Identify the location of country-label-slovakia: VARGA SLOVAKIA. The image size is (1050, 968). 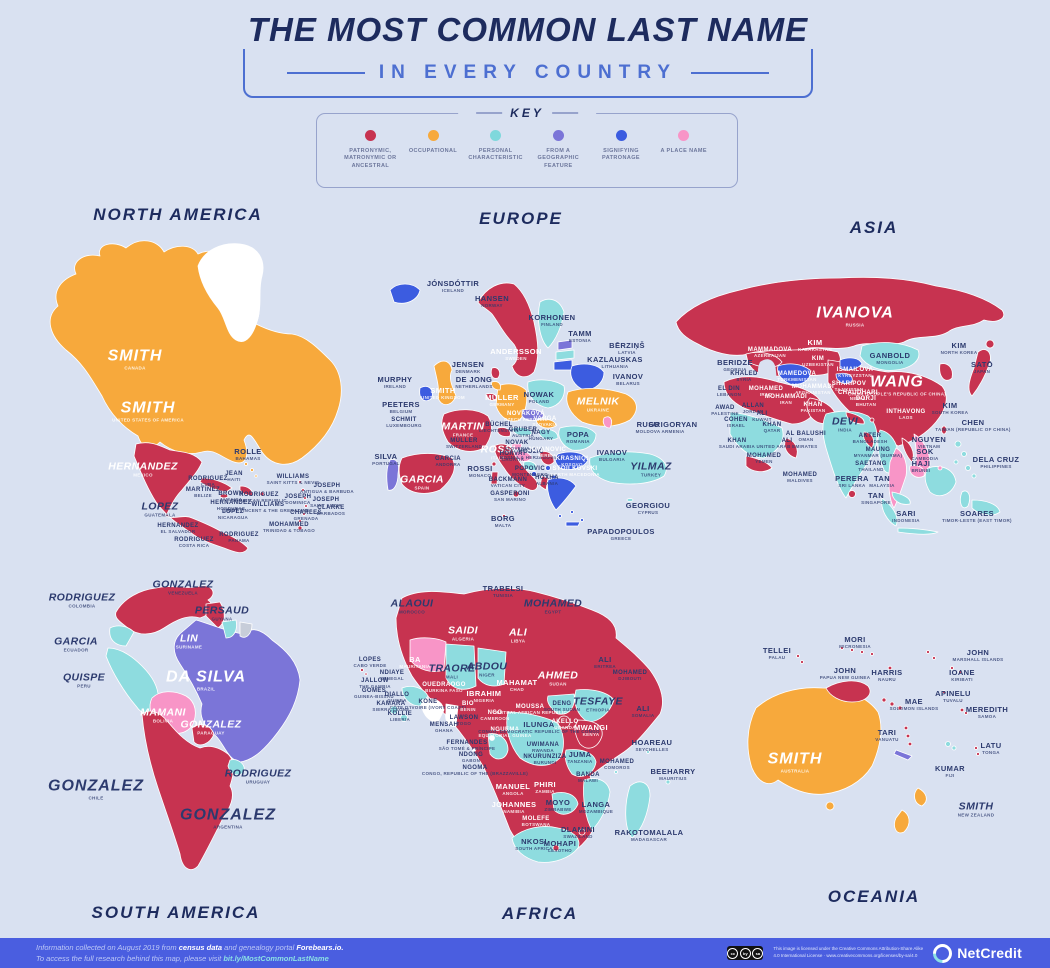
(545, 421).